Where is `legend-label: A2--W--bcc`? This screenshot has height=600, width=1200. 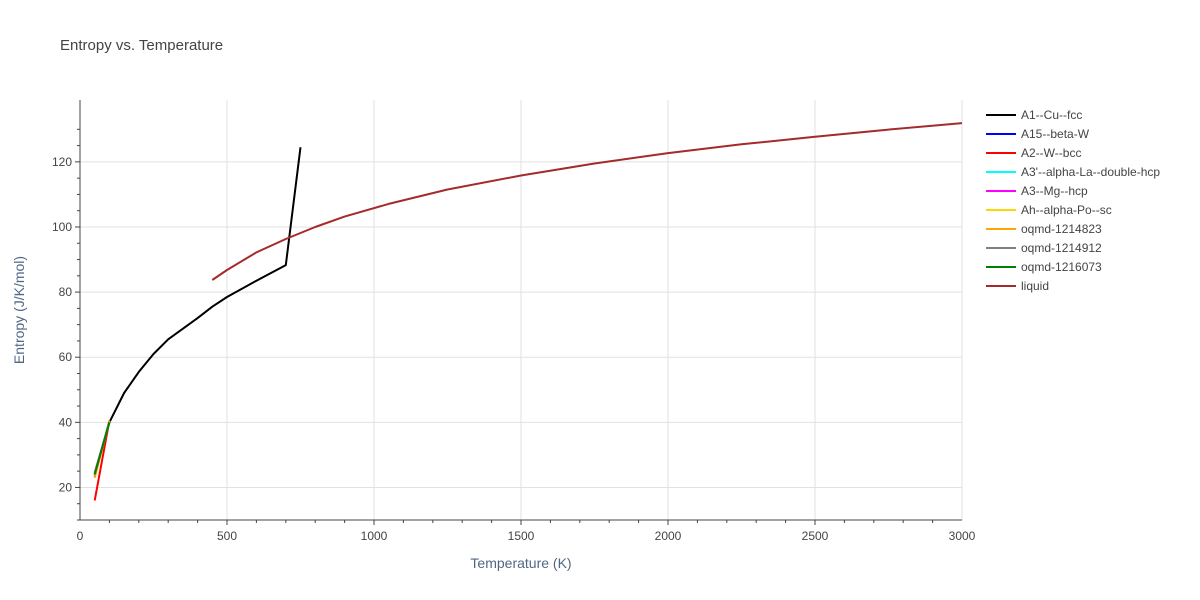 legend-label: A2--W--bcc is located at coordinates (1051, 153).